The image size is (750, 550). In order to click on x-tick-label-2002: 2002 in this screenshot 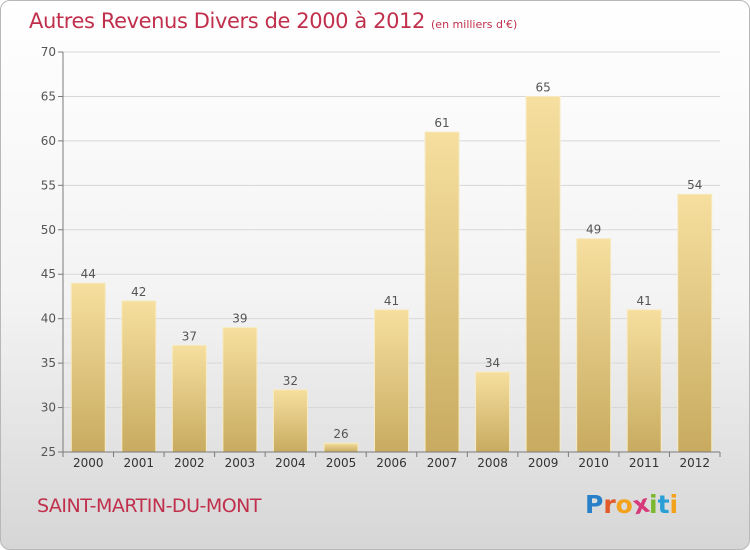, I will do `click(189, 463)`.